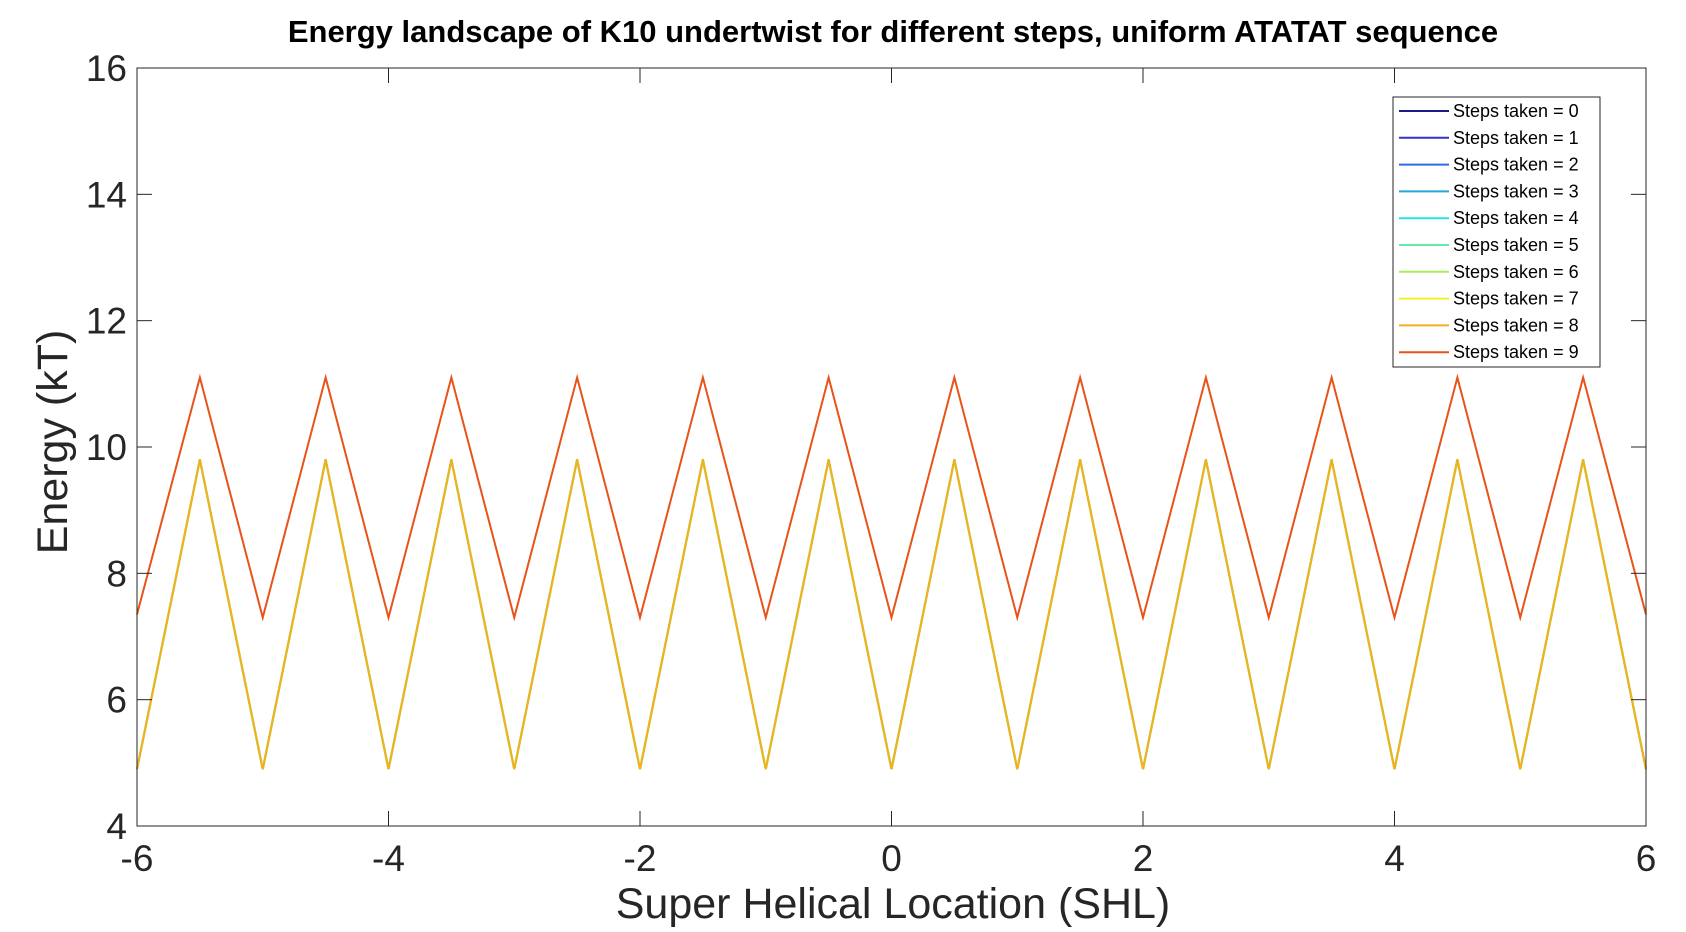 Image resolution: width=1686 pixels, height=932 pixels. What do you see at coordinates (891, 858) in the screenshot?
I see `x-tick-label: 0` at bounding box center [891, 858].